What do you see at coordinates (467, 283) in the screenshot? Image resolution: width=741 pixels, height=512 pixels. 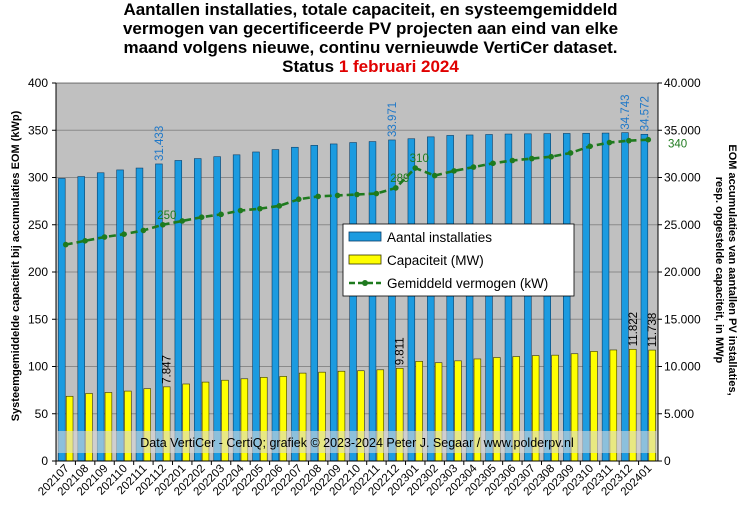 I see `legend-label: Gemiddeld vermogen (kW)` at bounding box center [467, 283].